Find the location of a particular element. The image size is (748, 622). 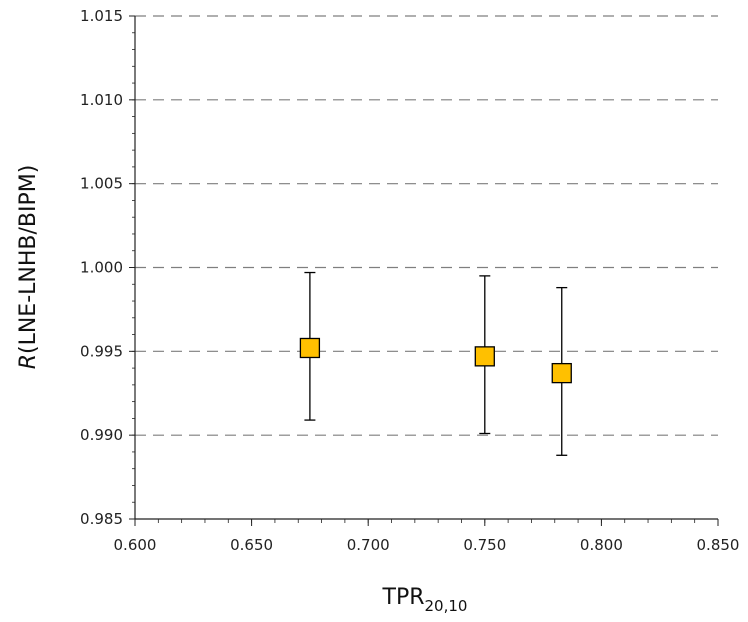

x-tick-label-2: 0.700 is located at coordinates (368, 545).